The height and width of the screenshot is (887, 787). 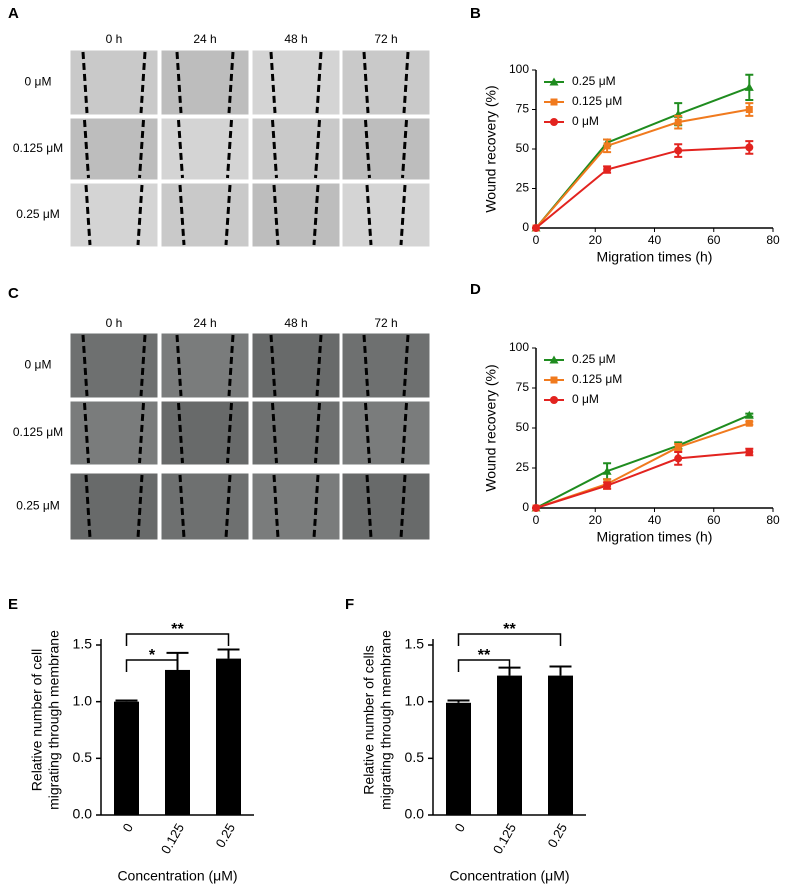 What do you see at coordinates (37, 720) in the screenshot?
I see `y-axis-label: Relative number of cell` at bounding box center [37, 720].